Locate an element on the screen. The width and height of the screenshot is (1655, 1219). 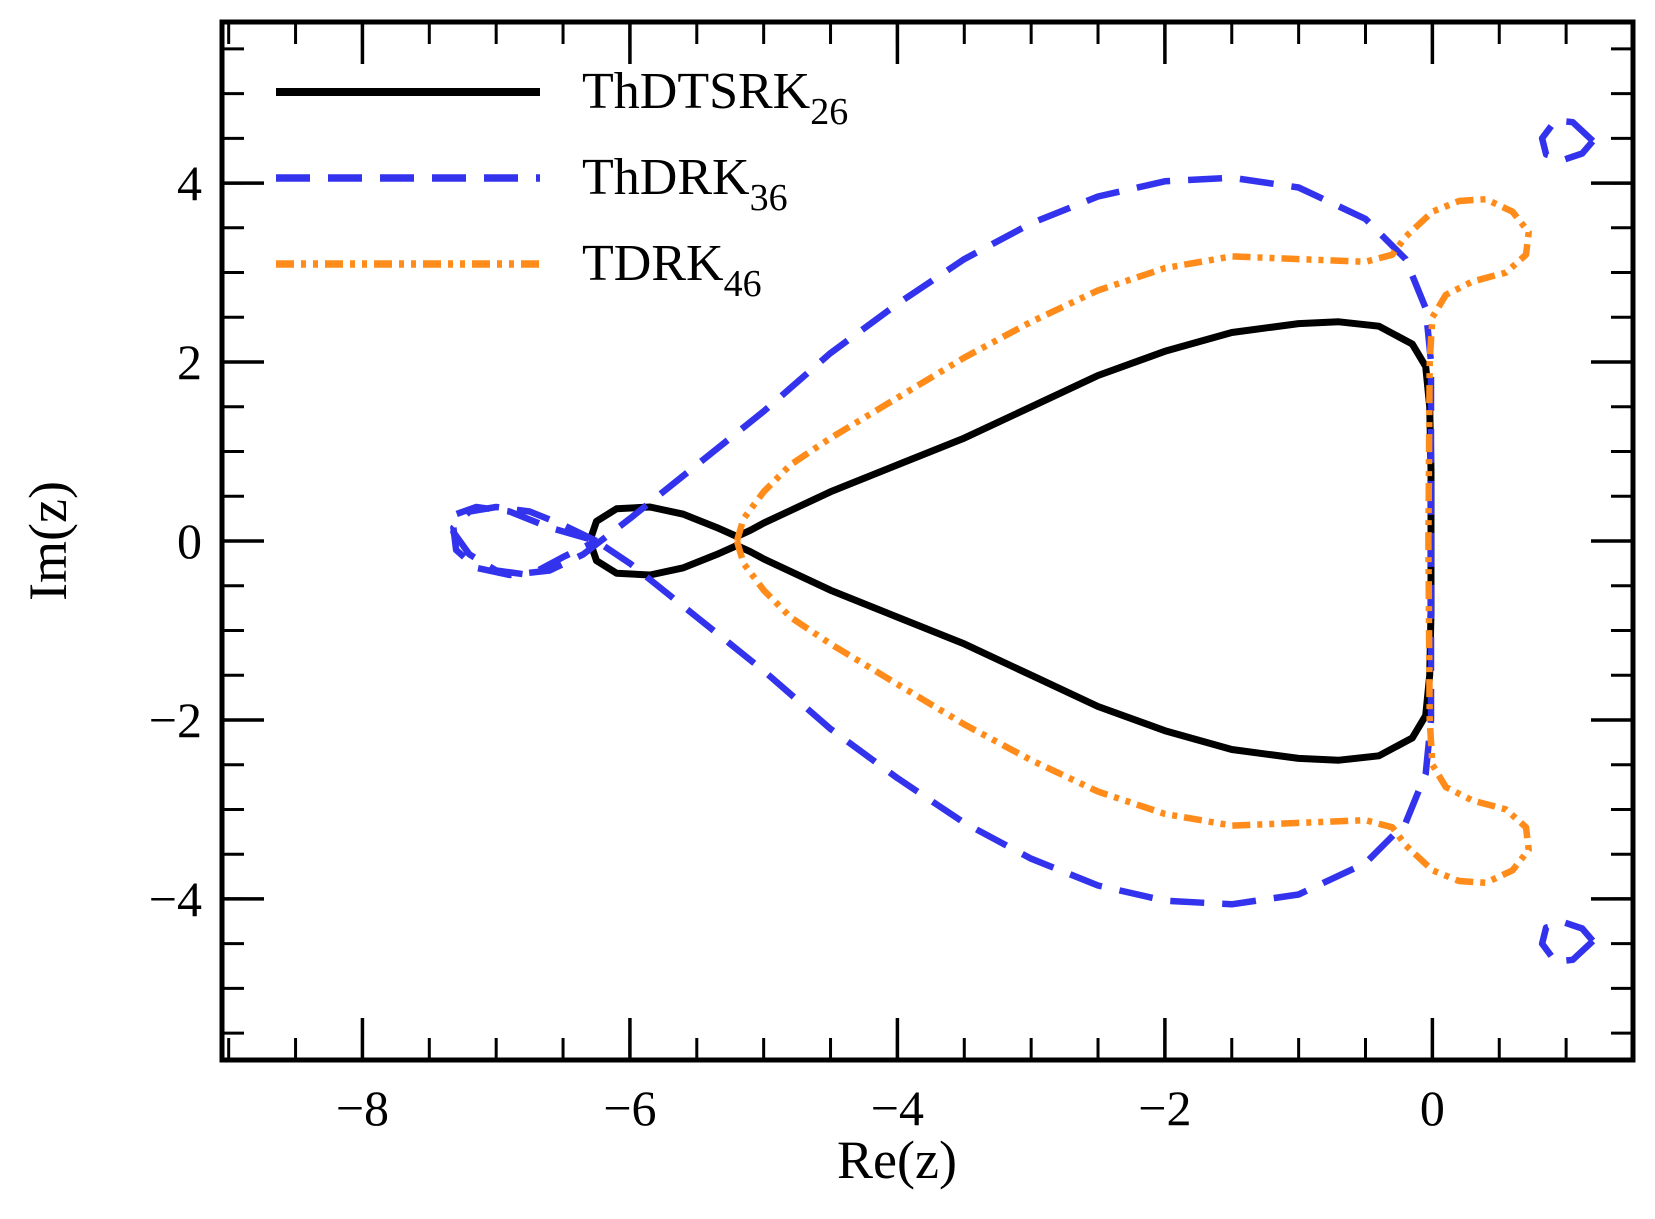
x-tick-label: −6 is located at coordinates (629, 1108).